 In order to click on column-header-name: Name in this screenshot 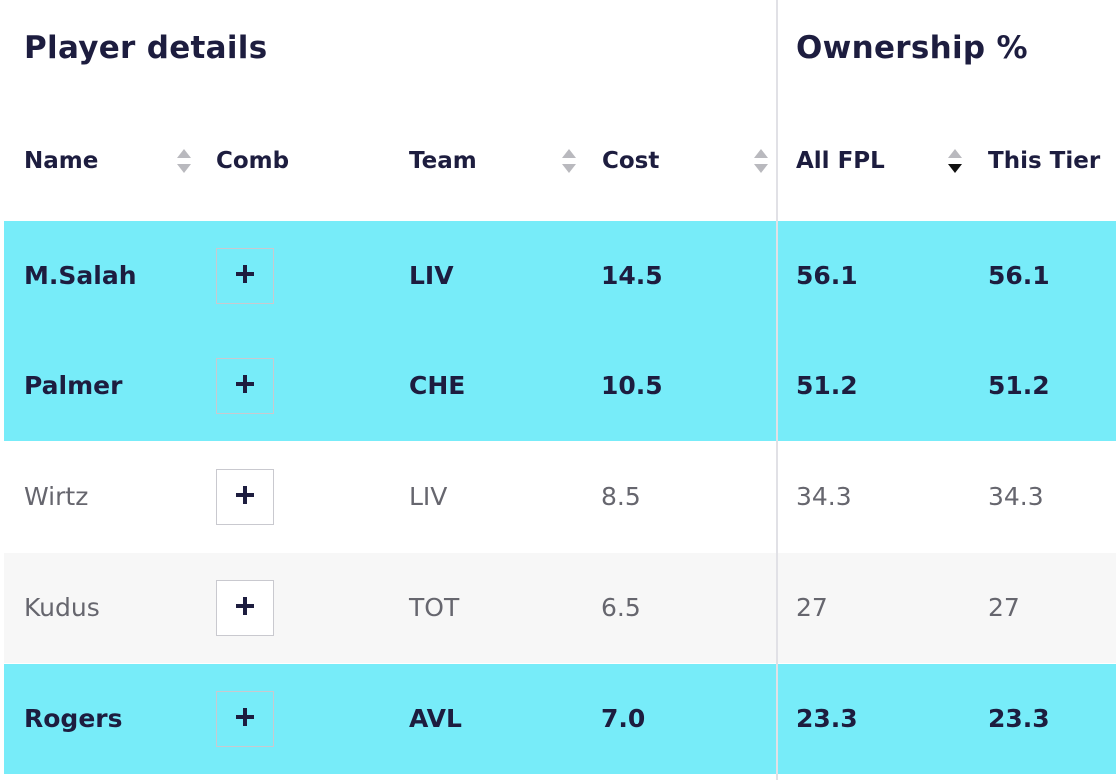, I will do `click(61, 161)`.